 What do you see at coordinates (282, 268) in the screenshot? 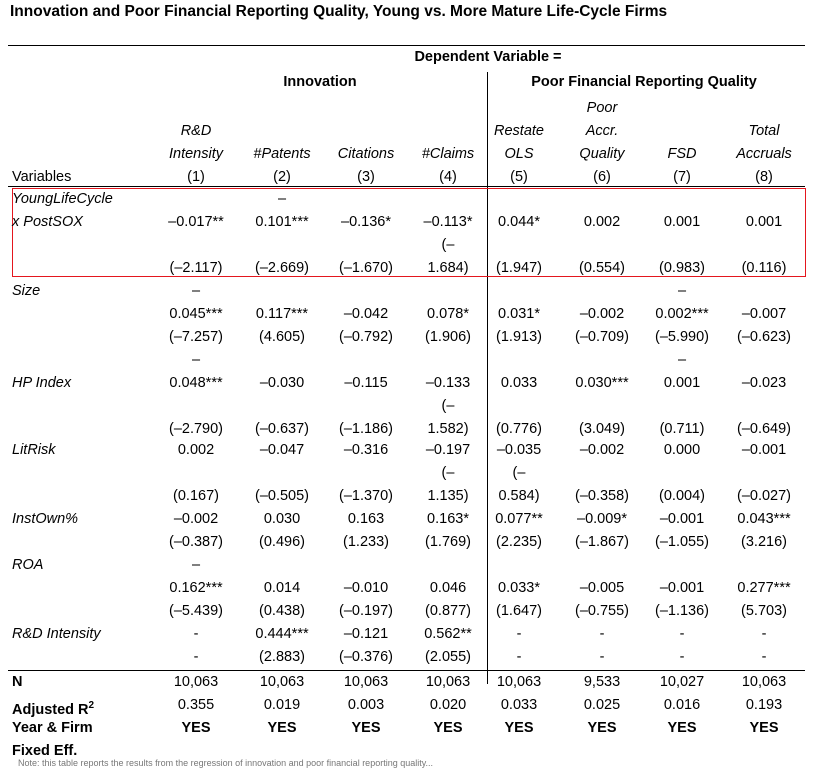
I see `t-stat-cell: (–2.669)` at bounding box center [282, 268].